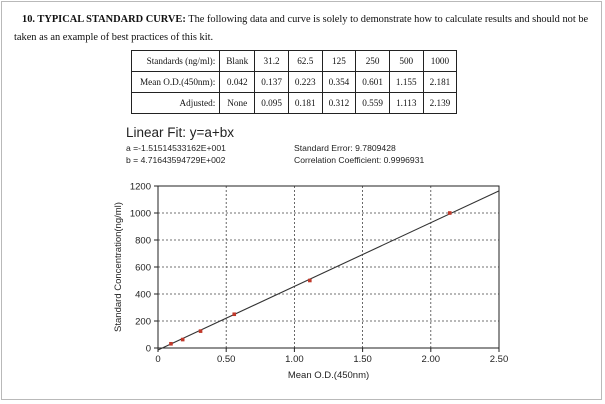  I want to click on y-tick-label: 1000, so click(140, 214).